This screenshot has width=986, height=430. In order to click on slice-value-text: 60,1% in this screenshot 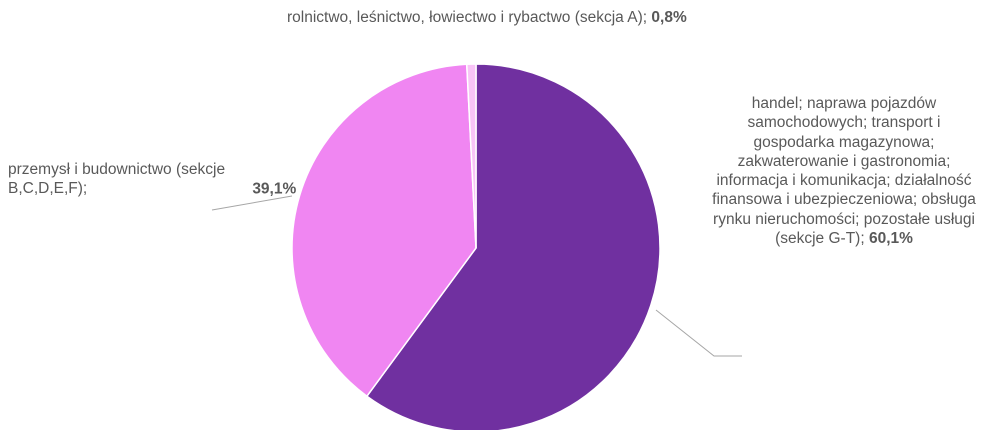, I will do `click(890, 239)`.